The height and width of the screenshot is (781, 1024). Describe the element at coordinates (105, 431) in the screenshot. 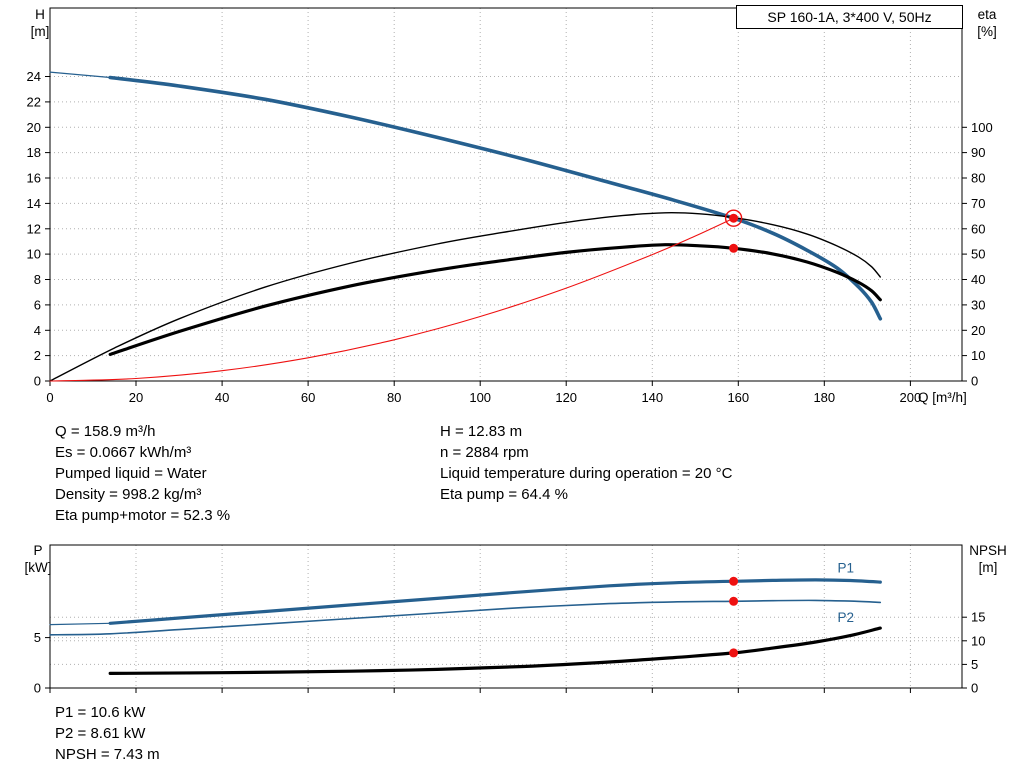

I see `info-line-q: Q = 158.9 m³/h` at that location.